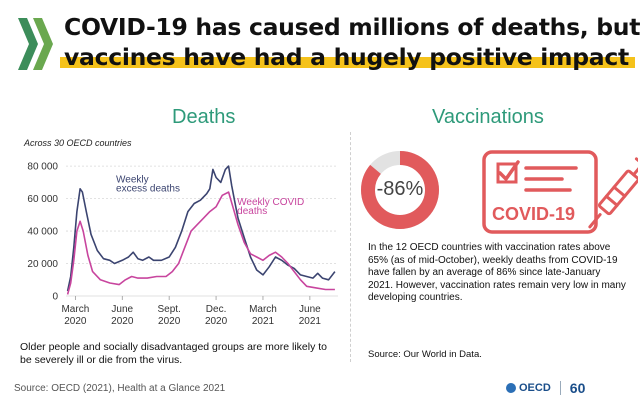 This screenshot has width=640, height=402. What do you see at coordinates (55, 297) in the screenshot?
I see `y-tick-label: 0` at bounding box center [55, 297].